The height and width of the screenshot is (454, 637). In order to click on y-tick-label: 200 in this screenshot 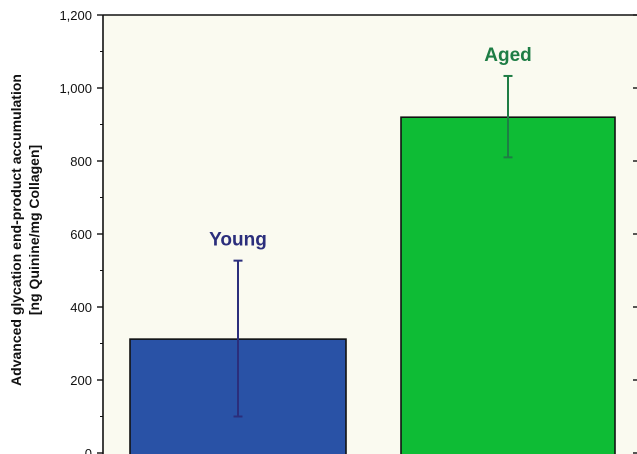, I will do `click(81, 380)`.